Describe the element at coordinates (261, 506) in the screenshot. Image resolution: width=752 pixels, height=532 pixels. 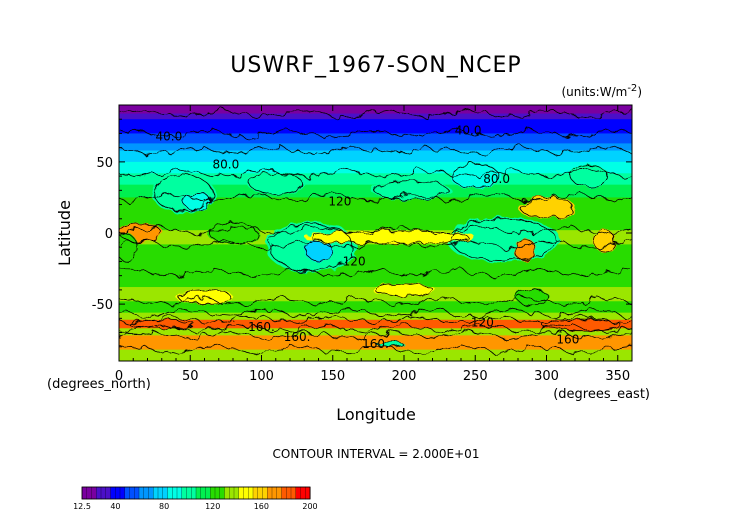
I see `colorbar-tick-label: 160` at that location.